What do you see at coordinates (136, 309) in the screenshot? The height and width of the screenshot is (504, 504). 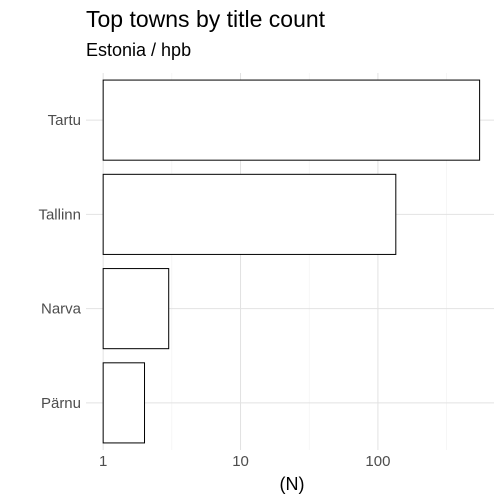 I see `bar-narva` at bounding box center [136, 309].